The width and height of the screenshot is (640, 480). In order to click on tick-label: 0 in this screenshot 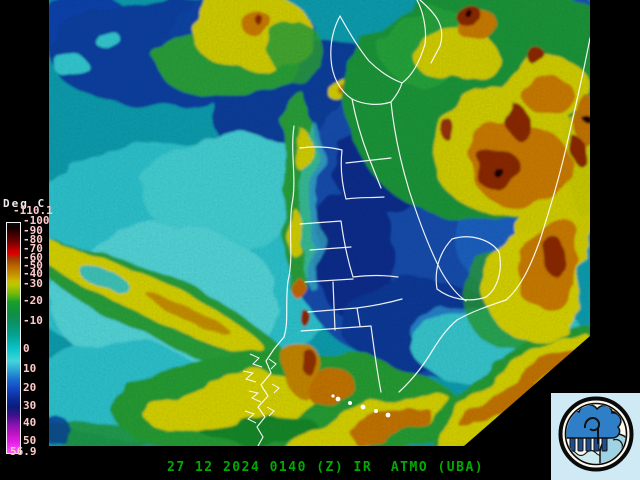, I will do `click(26, 348)`.